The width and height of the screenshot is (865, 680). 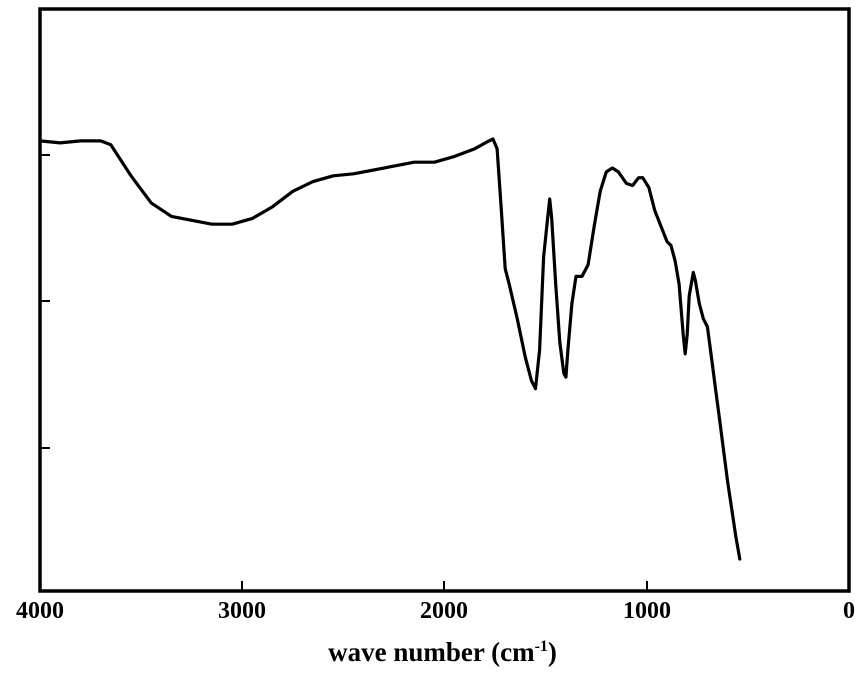 I want to click on x-tick-label-1000: 1000, so click(x=647, y=611).